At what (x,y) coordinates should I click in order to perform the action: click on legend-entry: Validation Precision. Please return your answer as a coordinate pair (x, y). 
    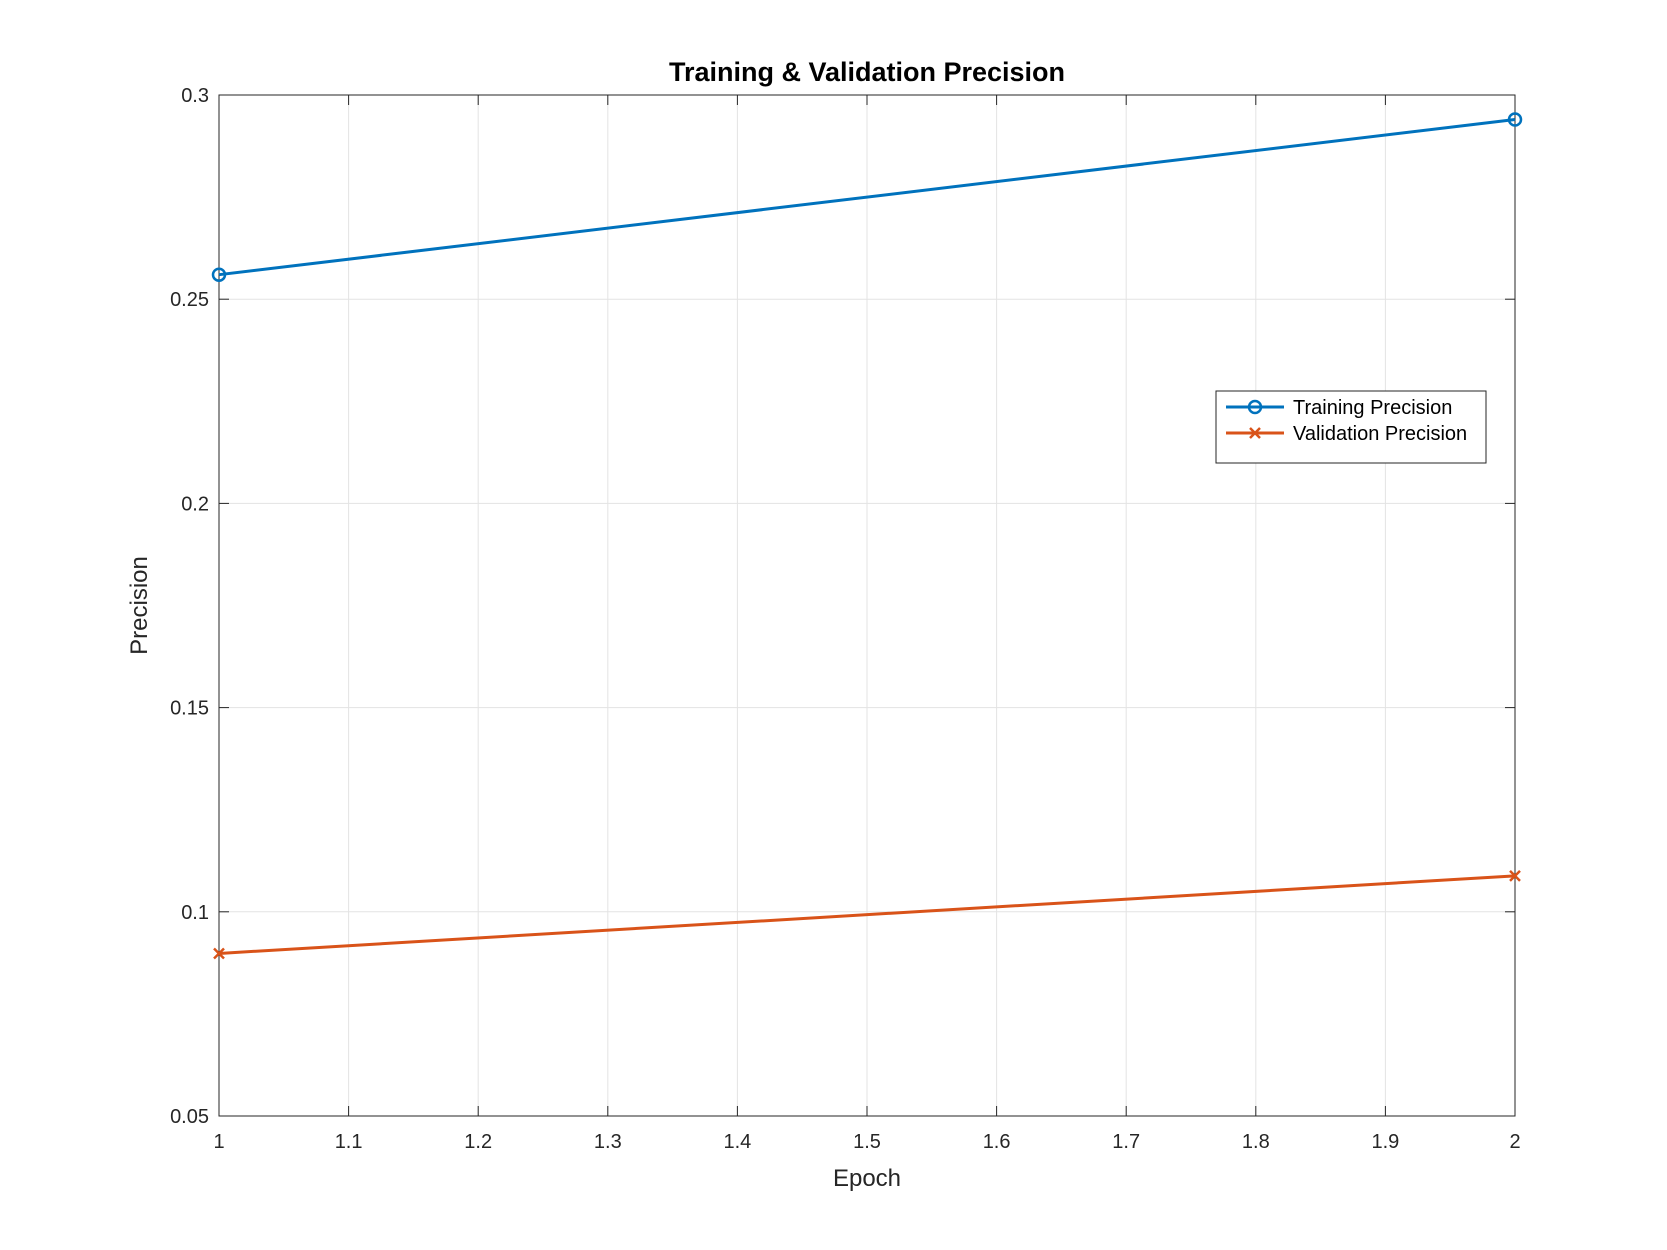
    Looking at the image, I should click on (1346, 434).